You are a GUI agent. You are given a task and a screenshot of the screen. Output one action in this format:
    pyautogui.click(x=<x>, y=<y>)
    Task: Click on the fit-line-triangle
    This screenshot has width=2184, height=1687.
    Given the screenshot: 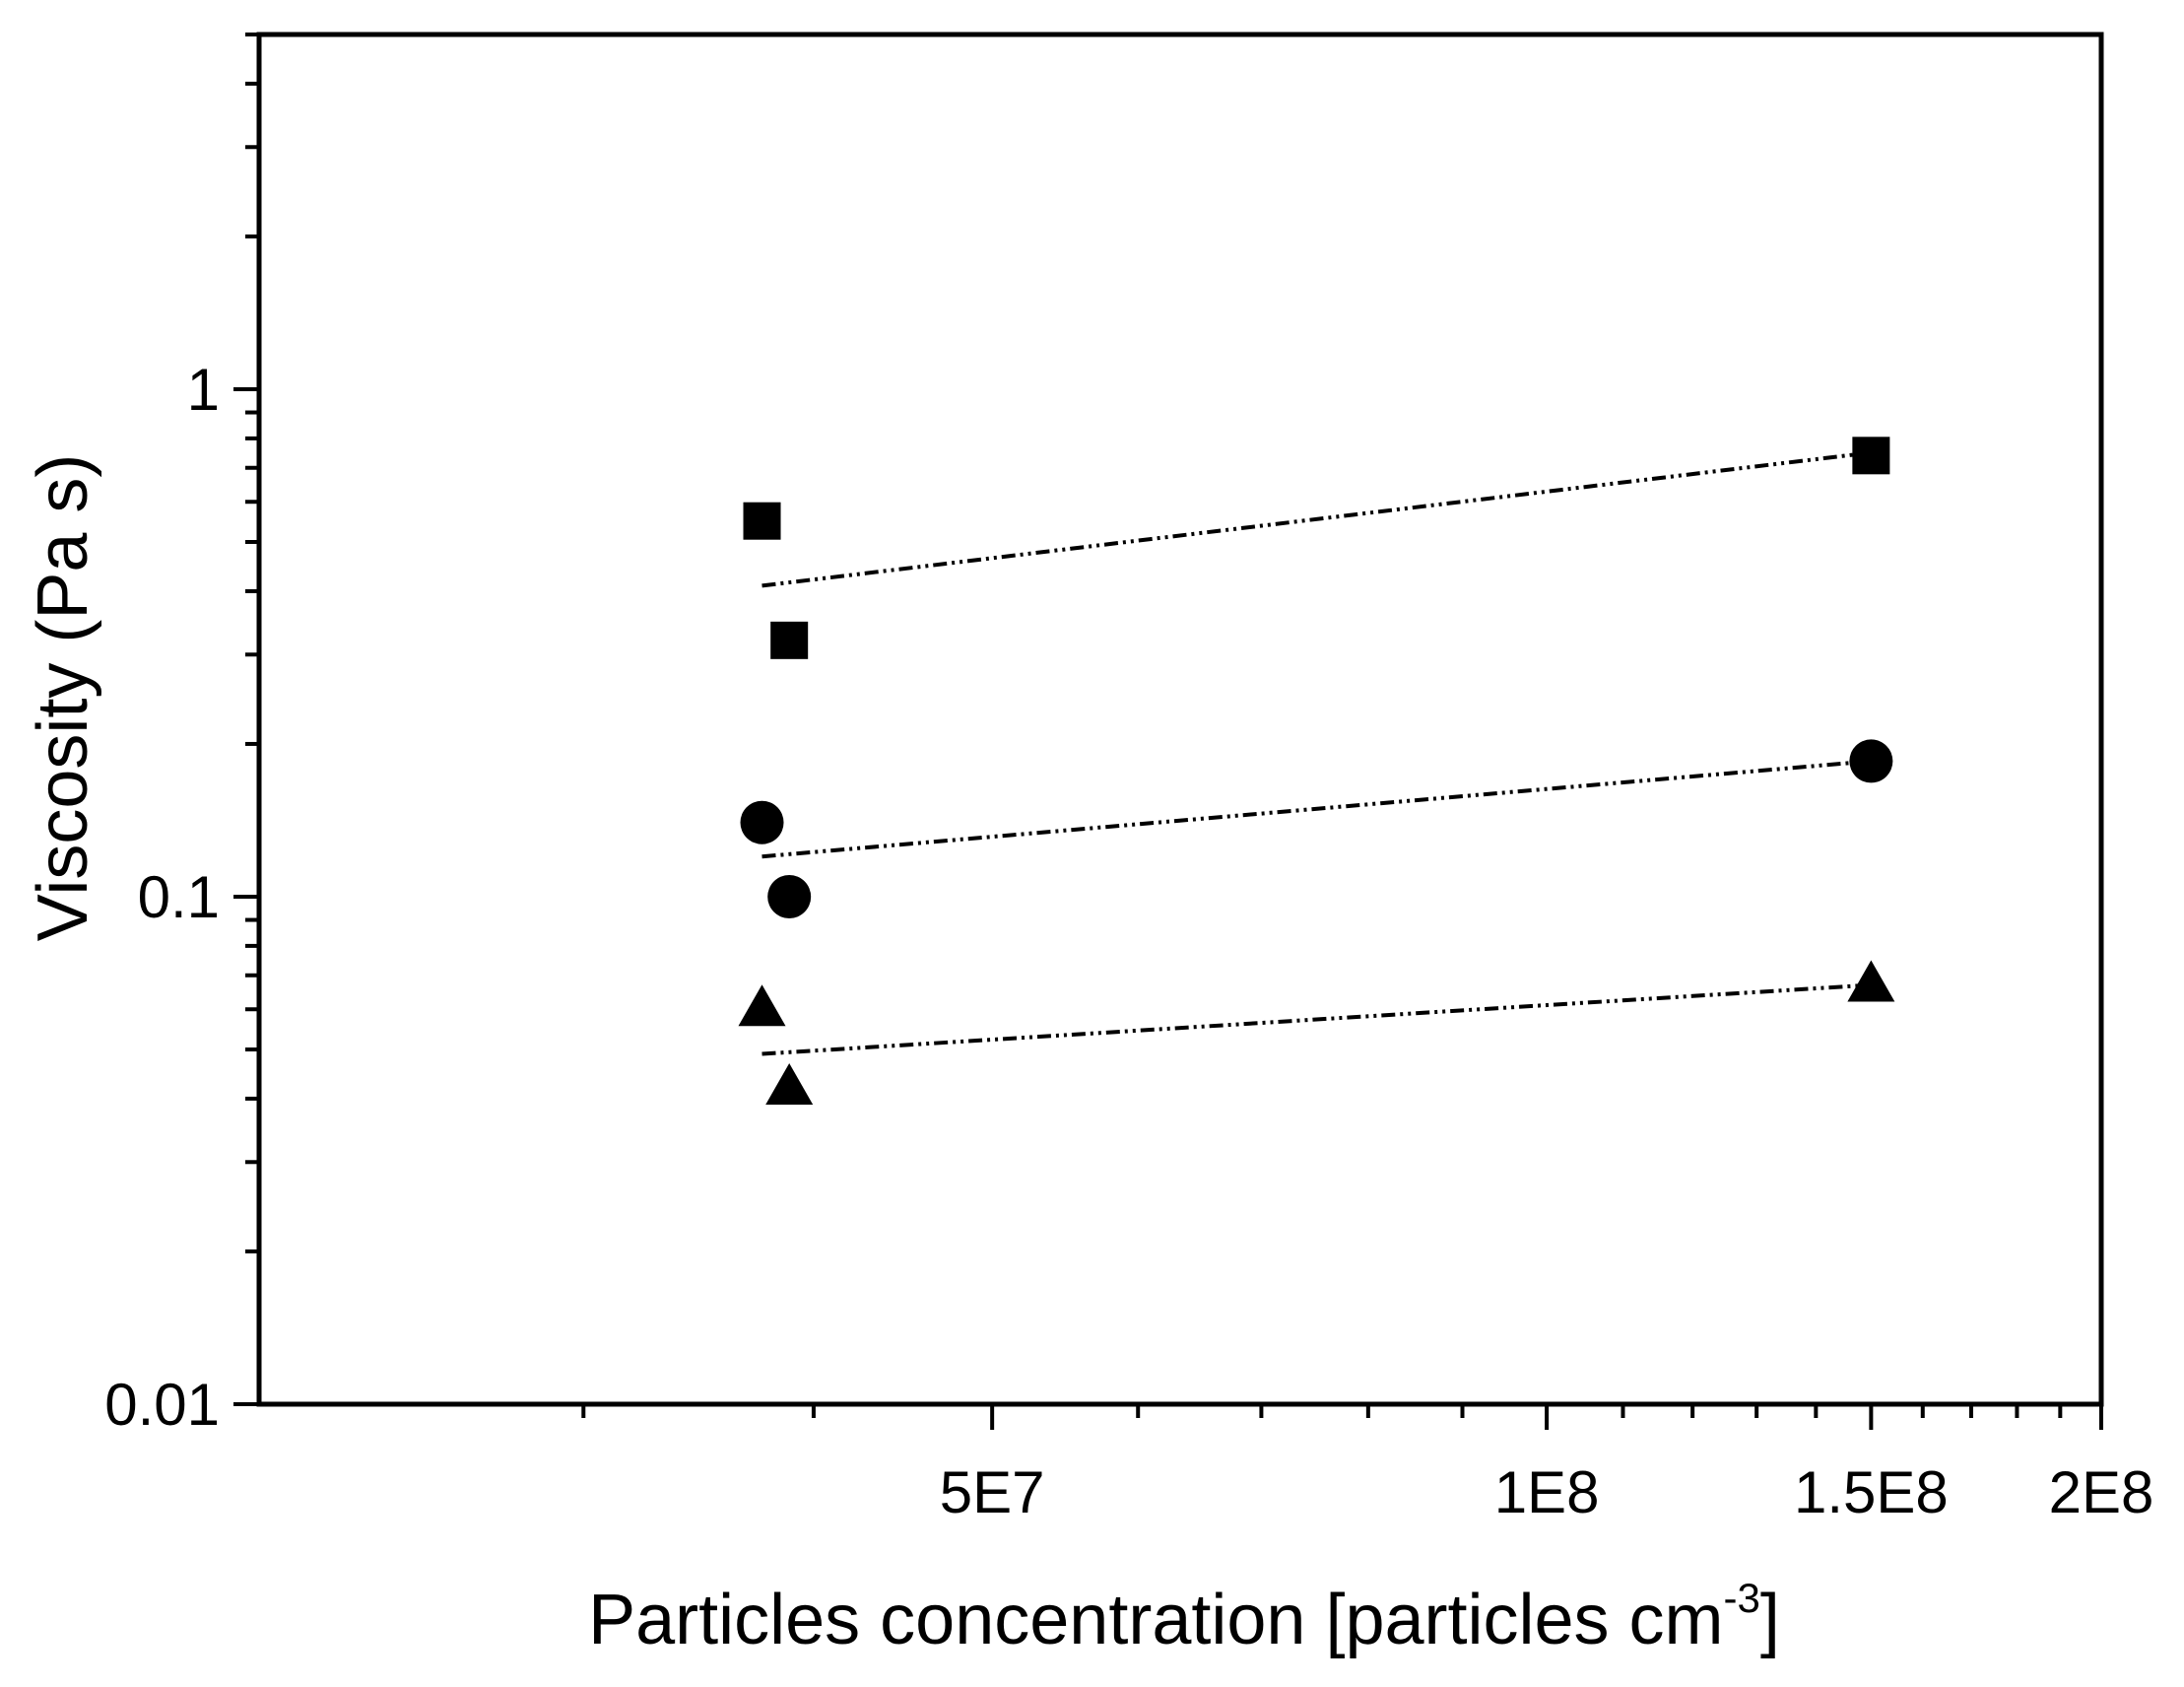 What is the action you would take?
    pyautogui.click(x=1316, y=1019)
    